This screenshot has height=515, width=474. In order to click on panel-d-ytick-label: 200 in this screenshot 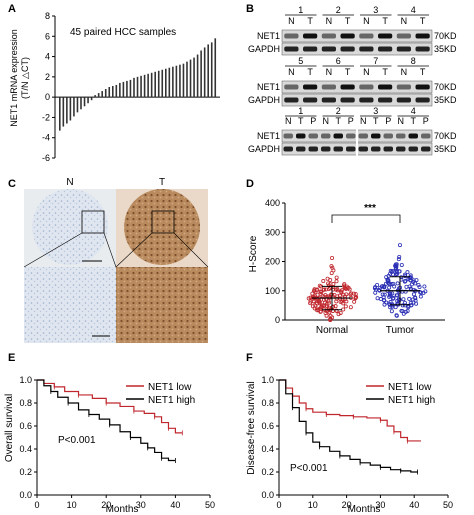, I will do `click(272, 262)`.